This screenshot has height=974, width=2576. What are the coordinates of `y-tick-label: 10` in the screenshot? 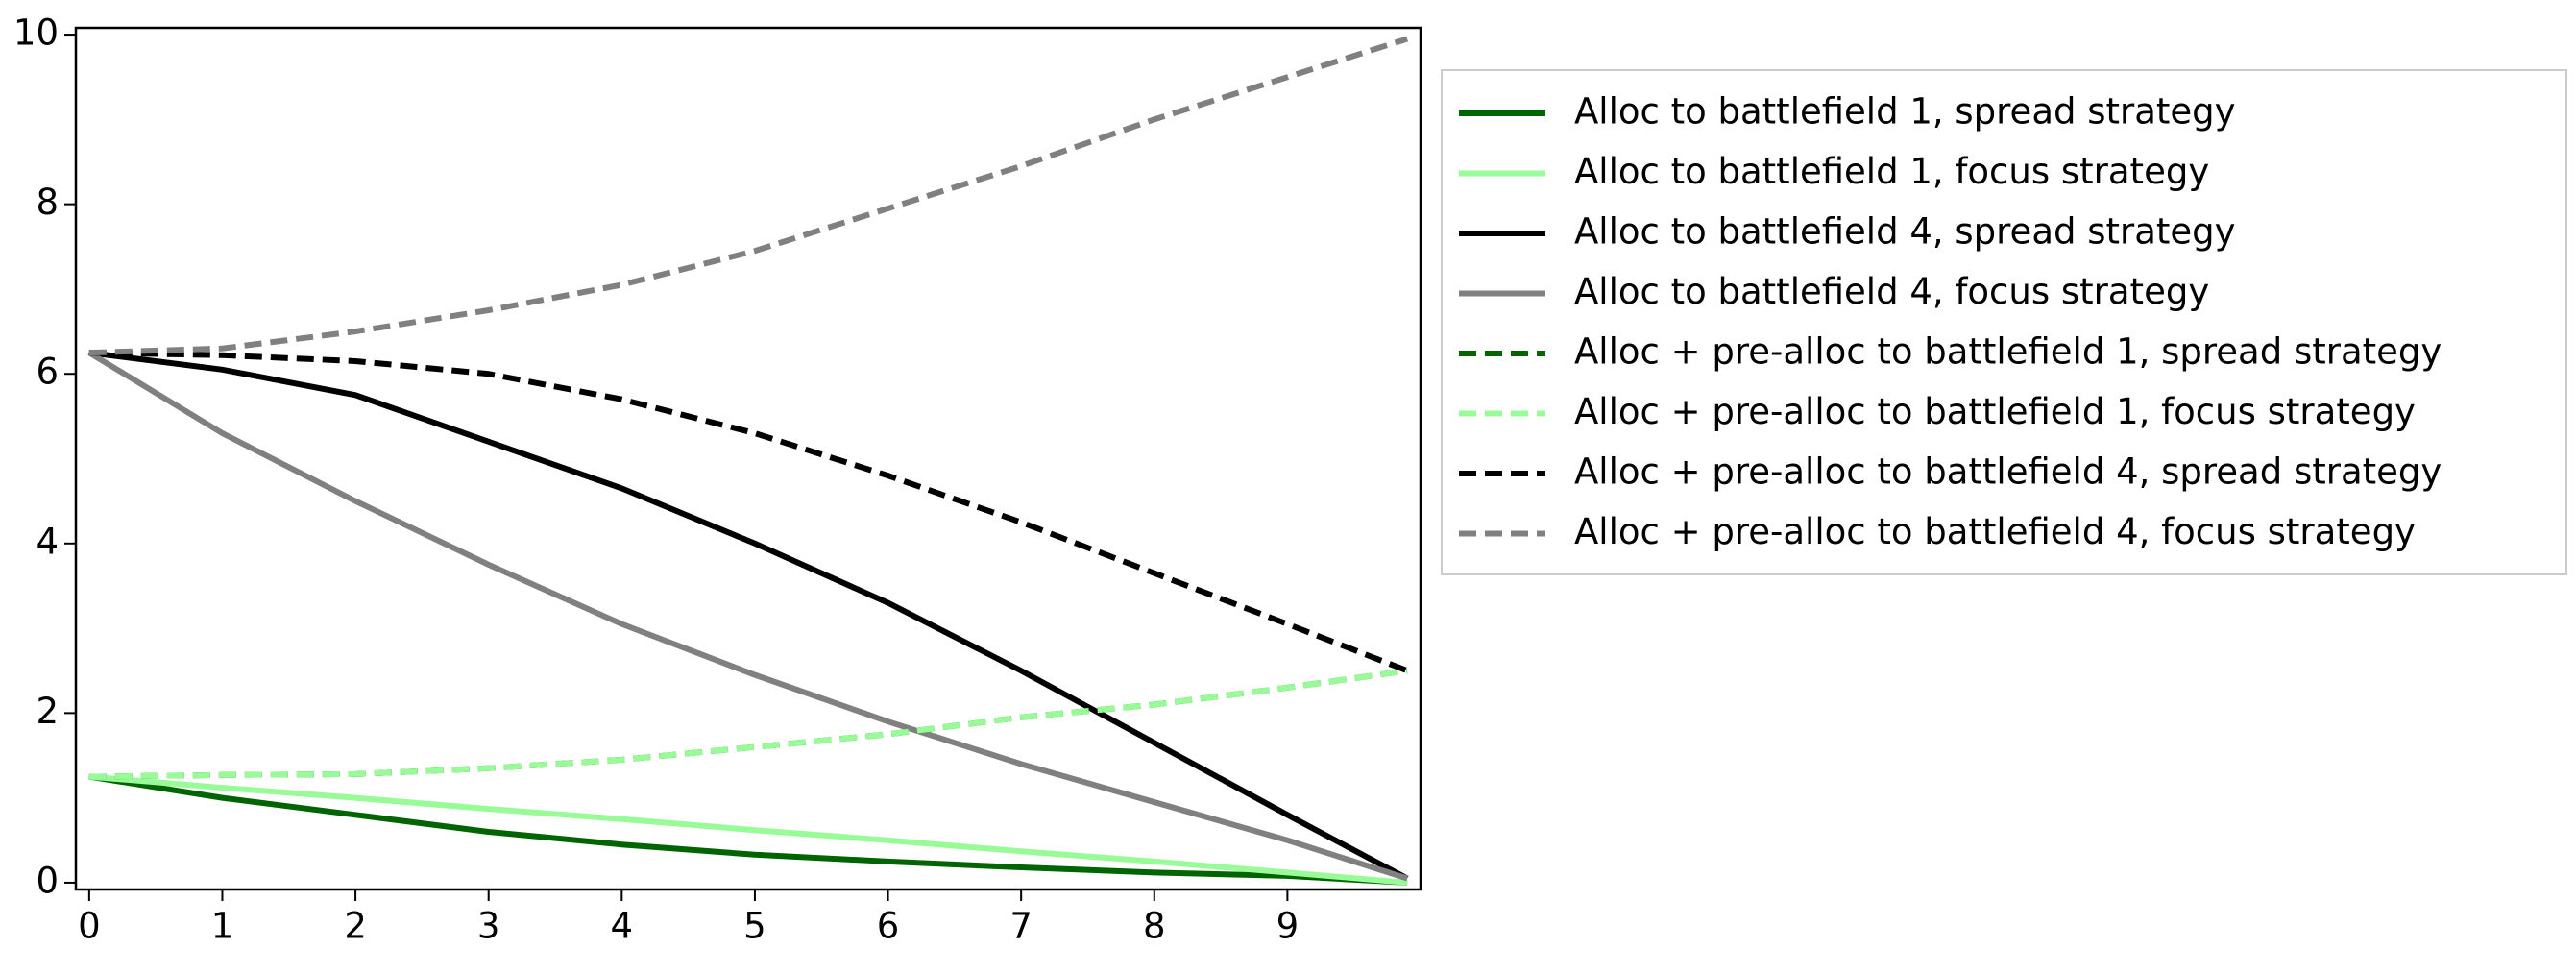 It's located at (36, 33).